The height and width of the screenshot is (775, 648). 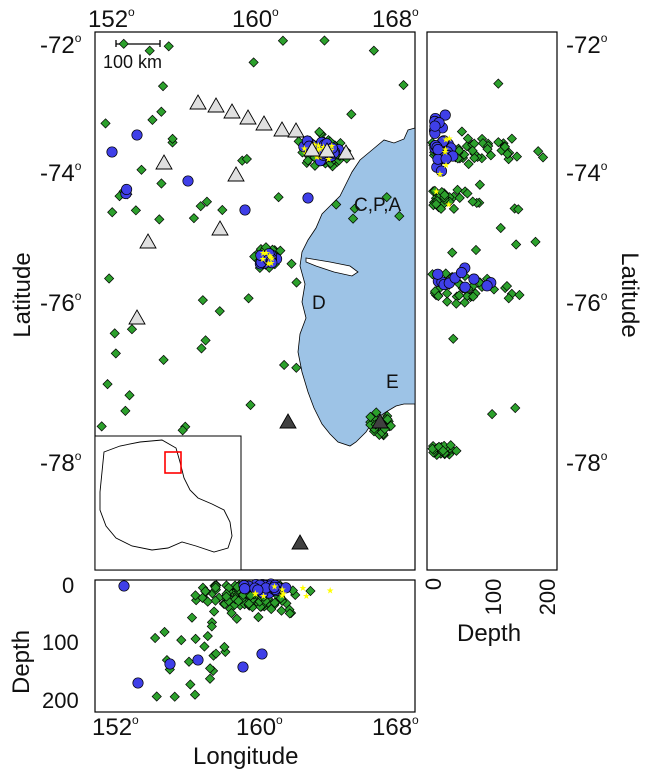 What do you see at coordinates (629, 295) in the screenshot?
I see `latitude-label-right: Latitude` at bounding box center [629, 295].